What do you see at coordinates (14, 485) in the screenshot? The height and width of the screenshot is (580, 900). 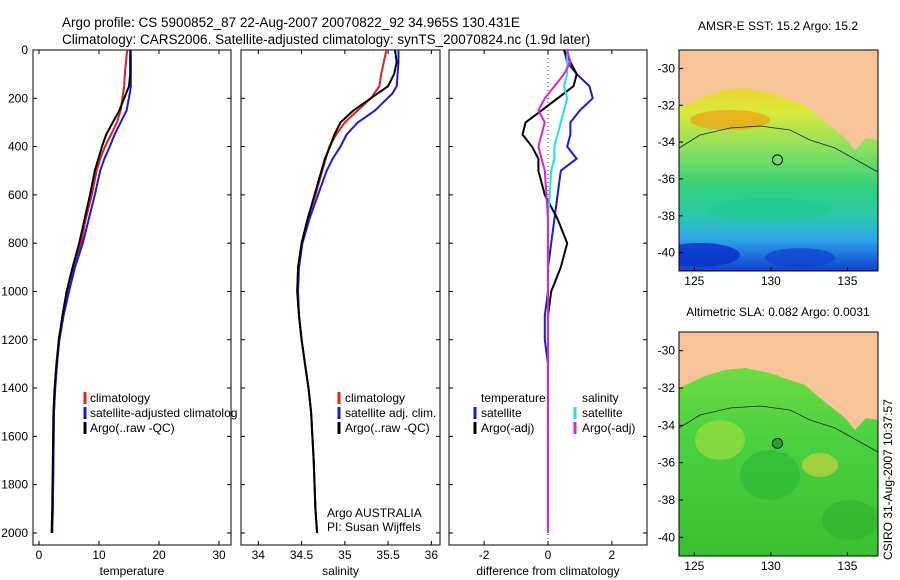 I see `y-tick-label: 1800` at bounding box center [14, 485].